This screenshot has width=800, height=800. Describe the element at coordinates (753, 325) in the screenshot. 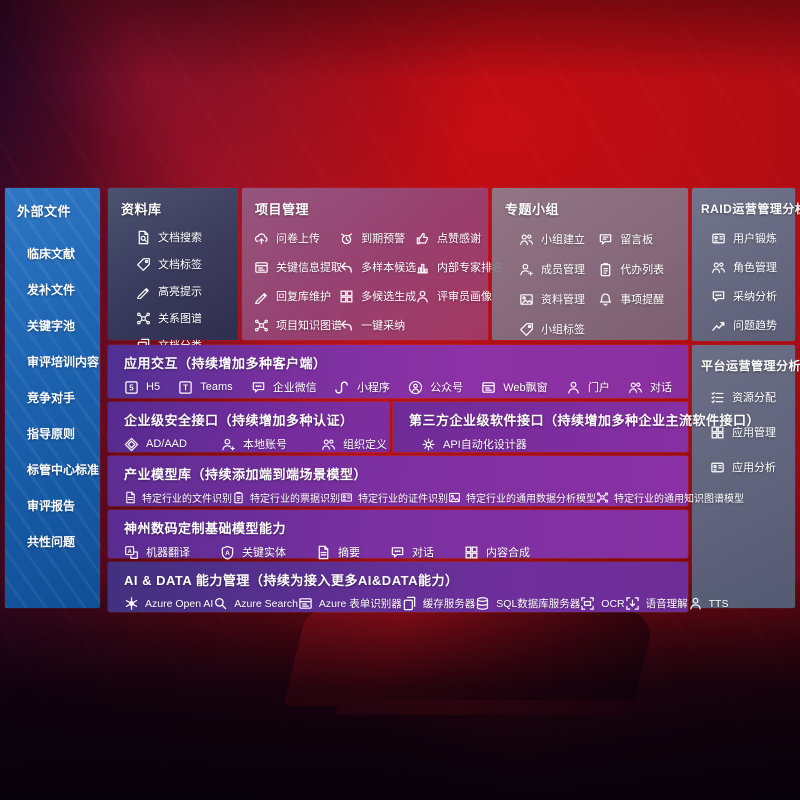

I see `item-issue-trends: 问题趋势` at that location.